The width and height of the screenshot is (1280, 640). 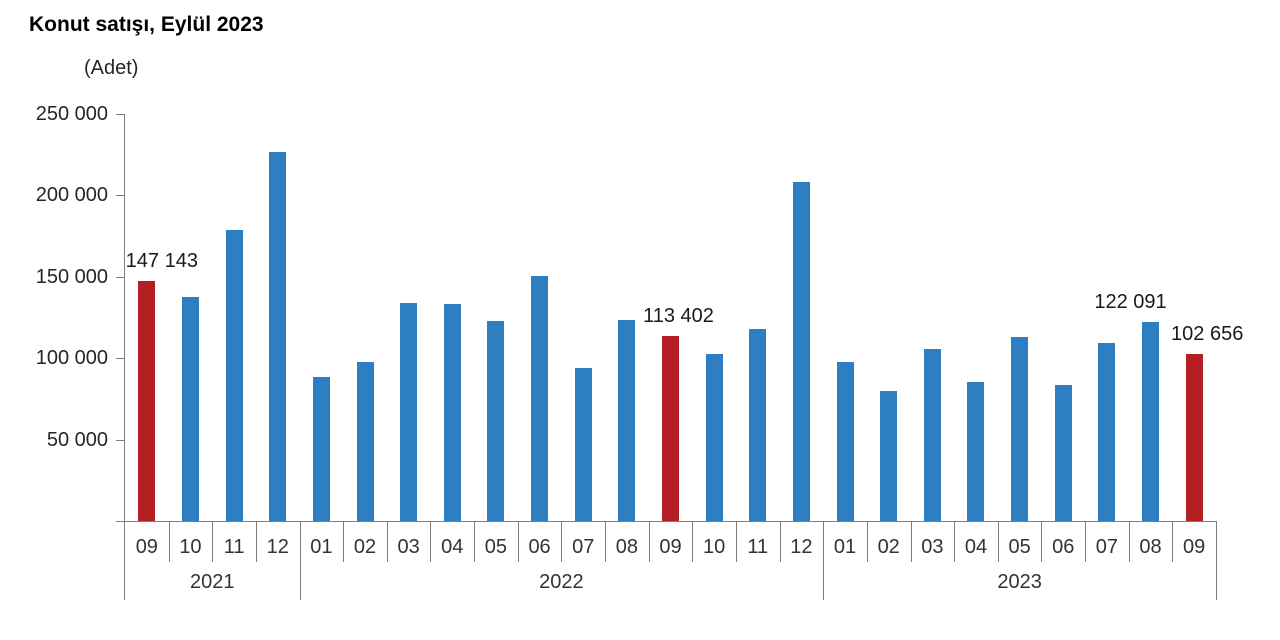 I want to click on month-label-2022-05: 05, so click(x=496, y=547).